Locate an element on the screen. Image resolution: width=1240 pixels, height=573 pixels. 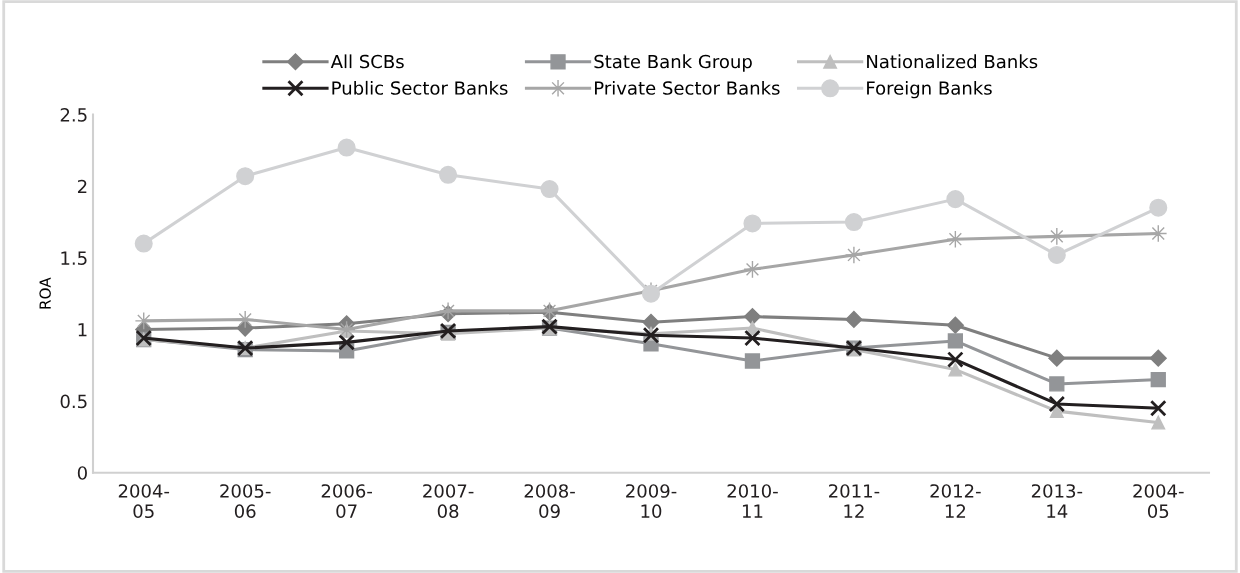
x-tick-label: 2013- 14 is located at coordinates (1057, 501).